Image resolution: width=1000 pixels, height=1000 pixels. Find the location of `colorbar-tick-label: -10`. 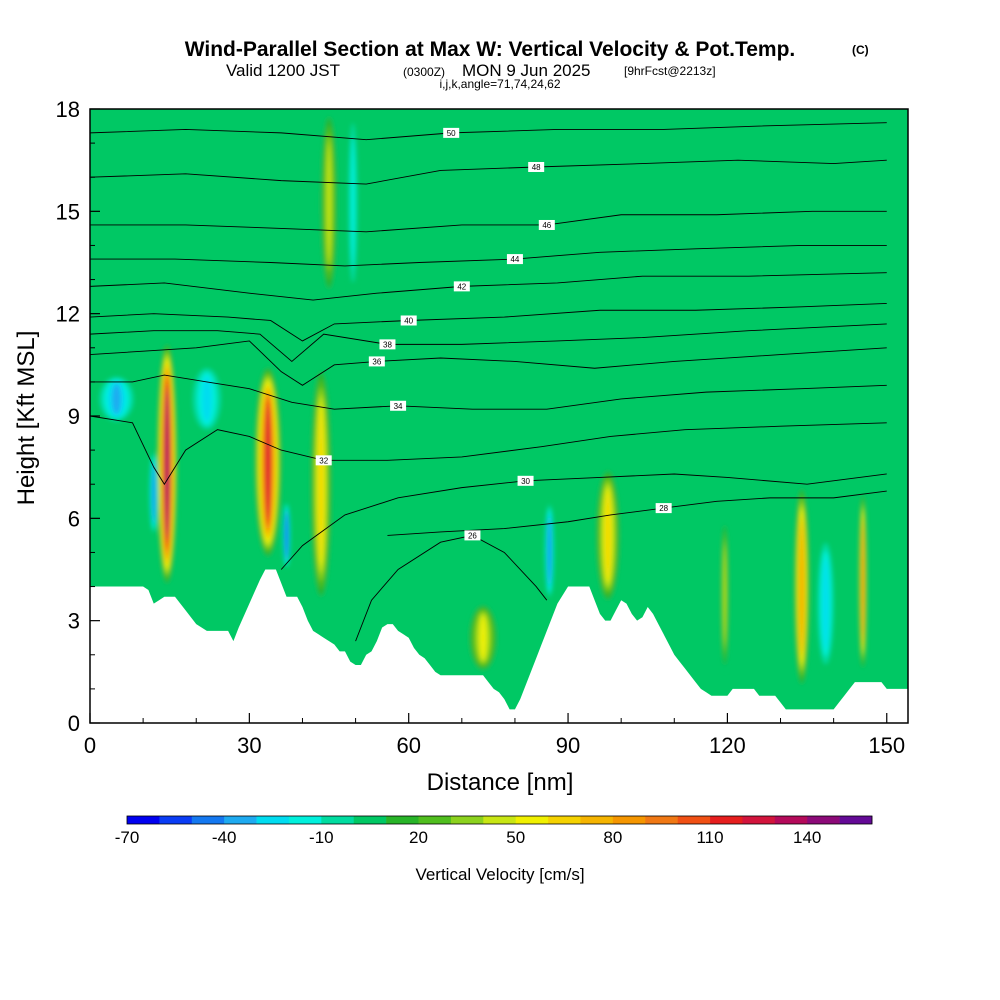

colorbar-tick-label: -10 is located at coordinates (321, 837).